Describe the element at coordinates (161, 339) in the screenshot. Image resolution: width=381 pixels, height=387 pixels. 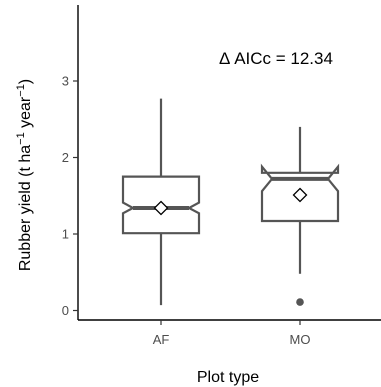
I see `x-tick-label: AF` at that location.